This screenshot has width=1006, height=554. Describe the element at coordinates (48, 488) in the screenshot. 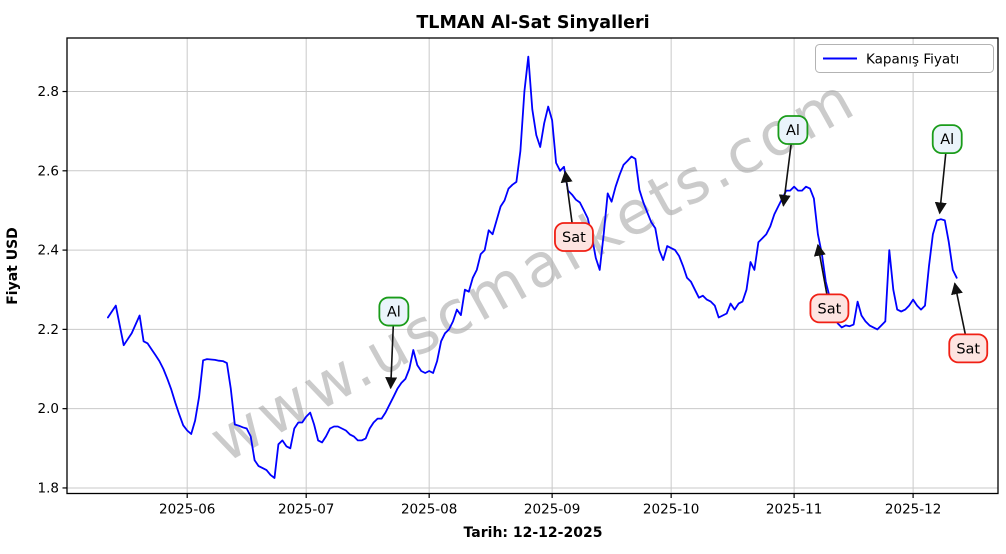

I see `y-tick-label: 1.8` at that location.